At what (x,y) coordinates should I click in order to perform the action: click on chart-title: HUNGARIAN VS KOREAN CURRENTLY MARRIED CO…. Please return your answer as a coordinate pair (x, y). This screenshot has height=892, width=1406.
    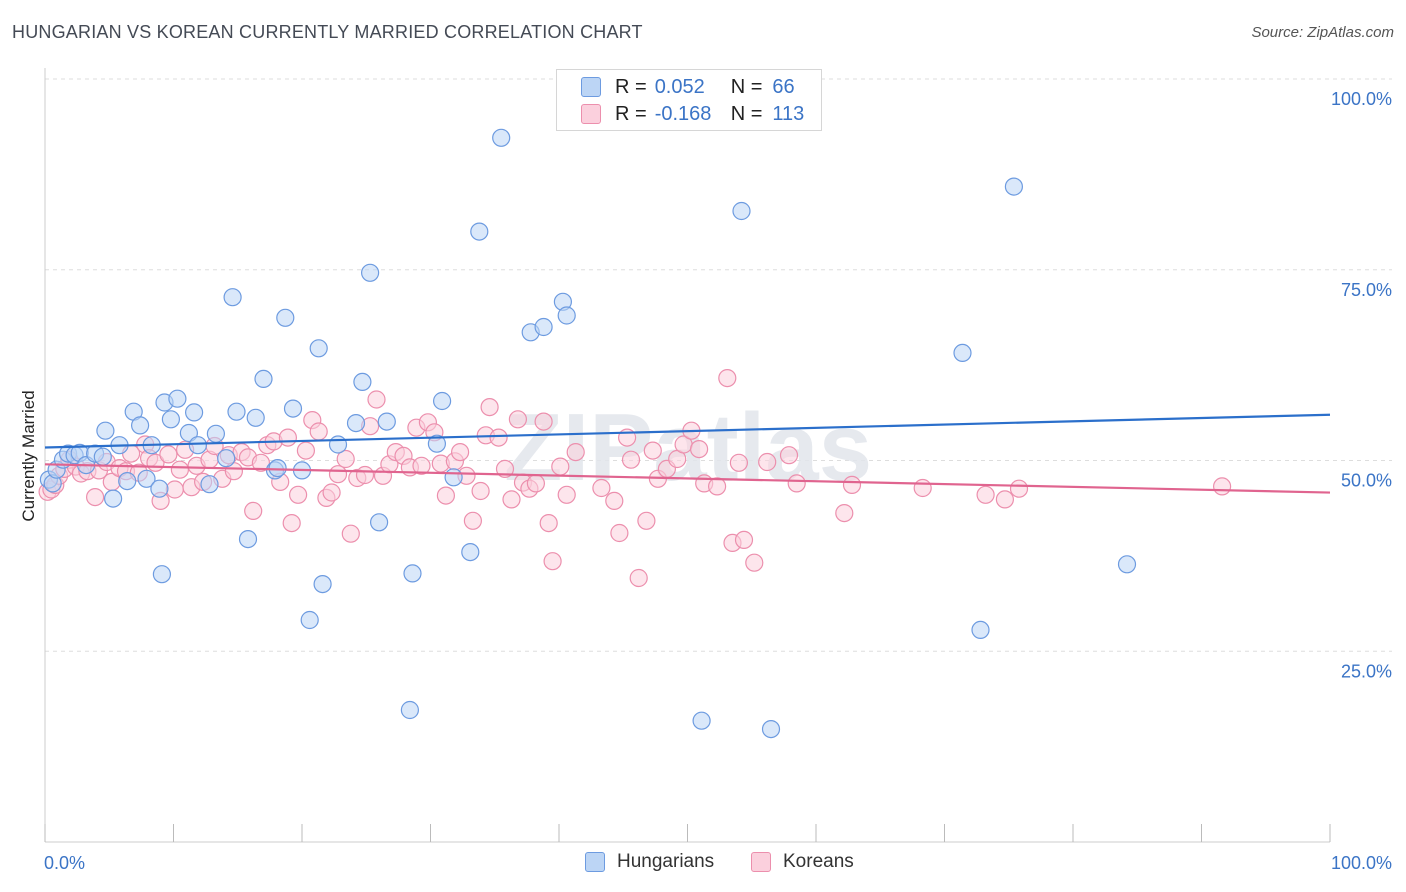
    Looking at the image, I should click on (327, 32).